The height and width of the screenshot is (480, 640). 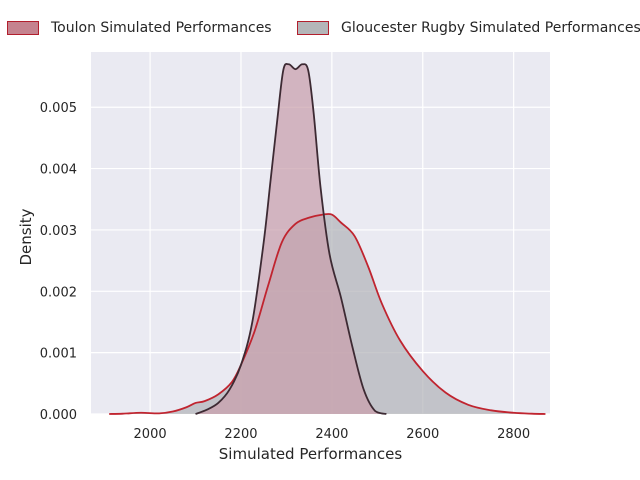 I want to click on y-tick-label: 0.005, so click(x=58, y=108).